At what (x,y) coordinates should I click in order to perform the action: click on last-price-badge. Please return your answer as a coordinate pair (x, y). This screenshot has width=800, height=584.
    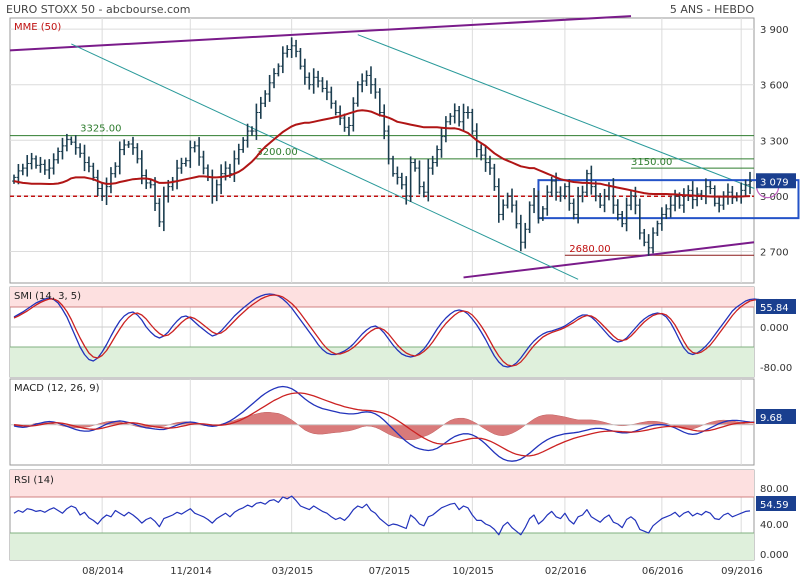
    Looking at the image, I should click on (776, 181).